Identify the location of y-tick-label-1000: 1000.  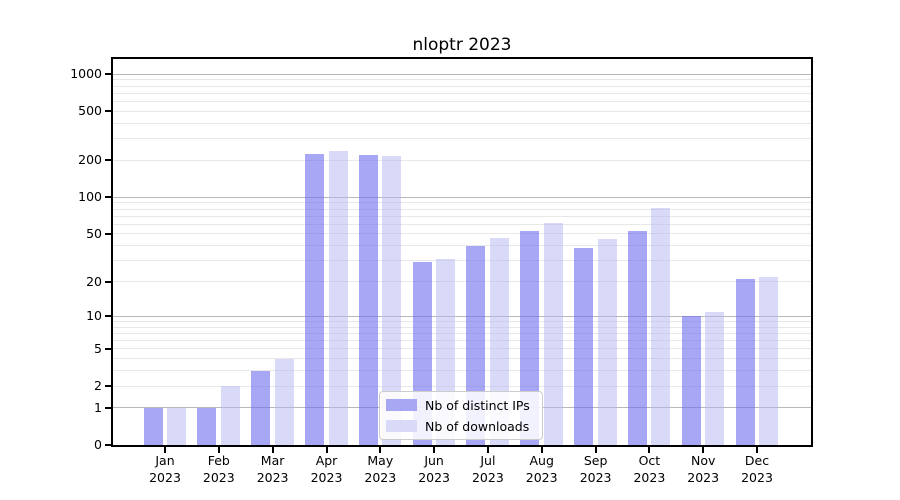
(86, 73).